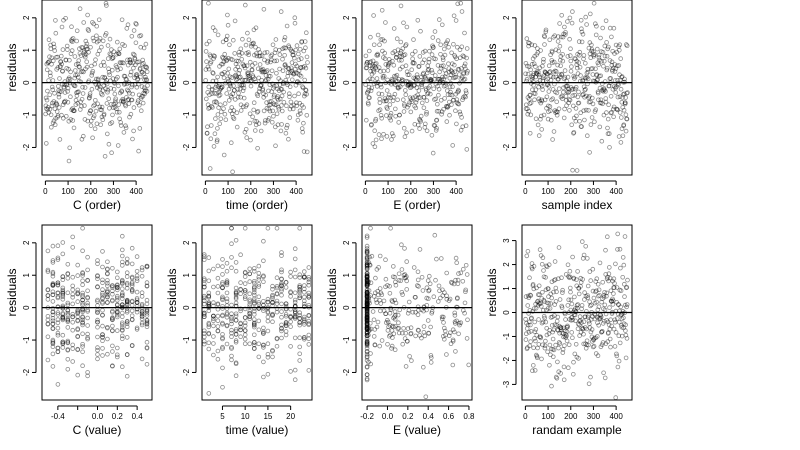  Describe the element at coordinates (388, 191) in the screenshot. I see `x-tick-label: 100` at that location.